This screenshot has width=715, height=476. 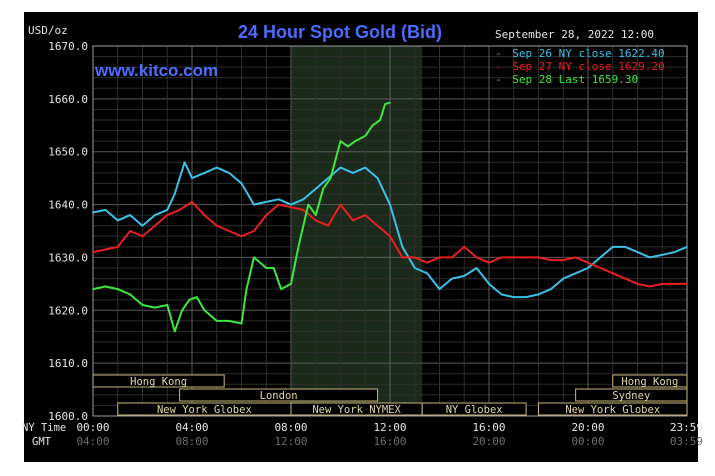 I want to click on session-label-new-york-nymex: New York NYMEX, so click(x=356, y=410).